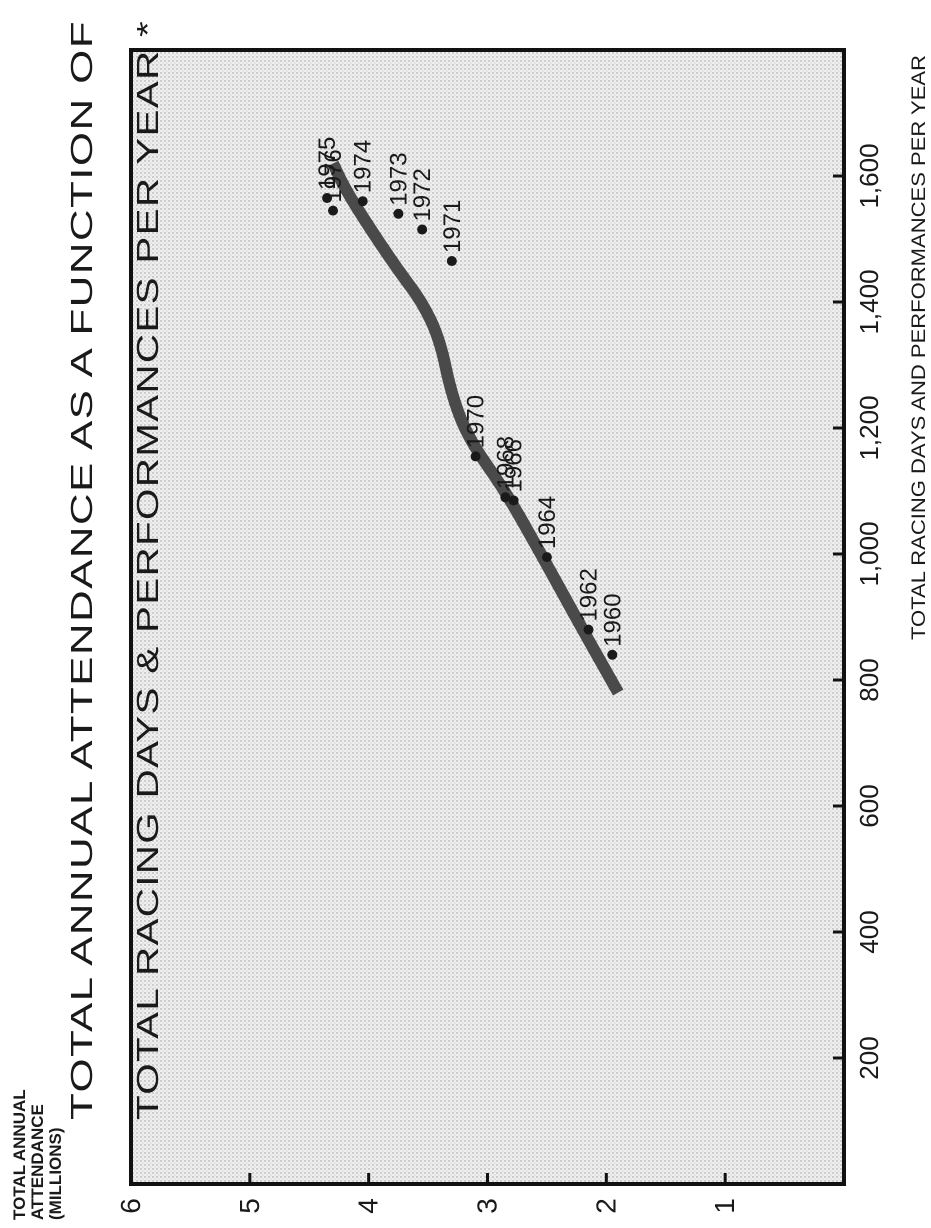 This screenshot has width=931, height=1228. What do you see at coordinates (514, 465) in the screenshot?
I see `data-point-label: 1966` at bounding box center [514, 465].